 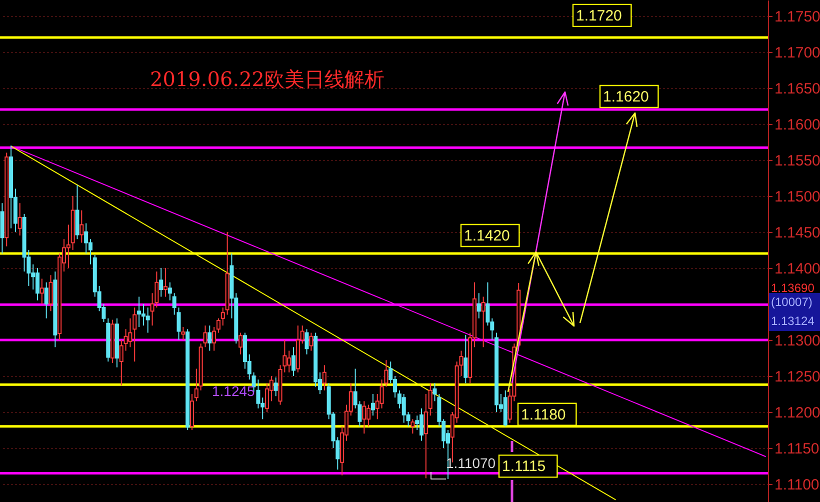 What do you see at coordinates (797, 197) in the screenshot?
I see `y-tick-label: 1.1500` at bounding box center [797, 197].